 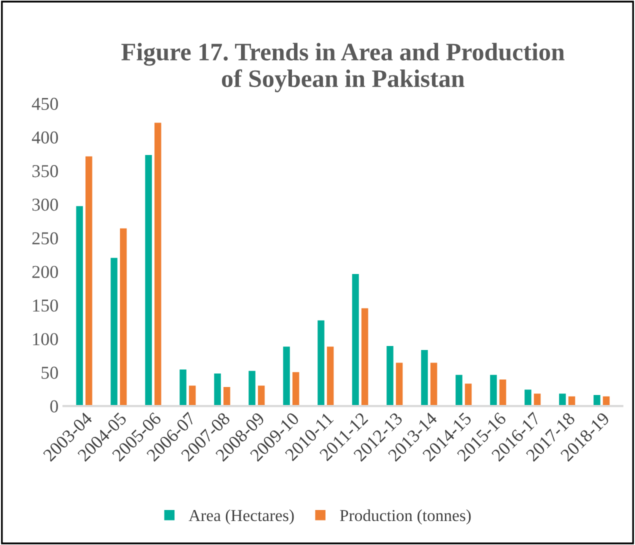 What do you see at coordinates (45, 204) in the screenshot?
I see `y-tick-label: 300` at bounding box center [45, 204].